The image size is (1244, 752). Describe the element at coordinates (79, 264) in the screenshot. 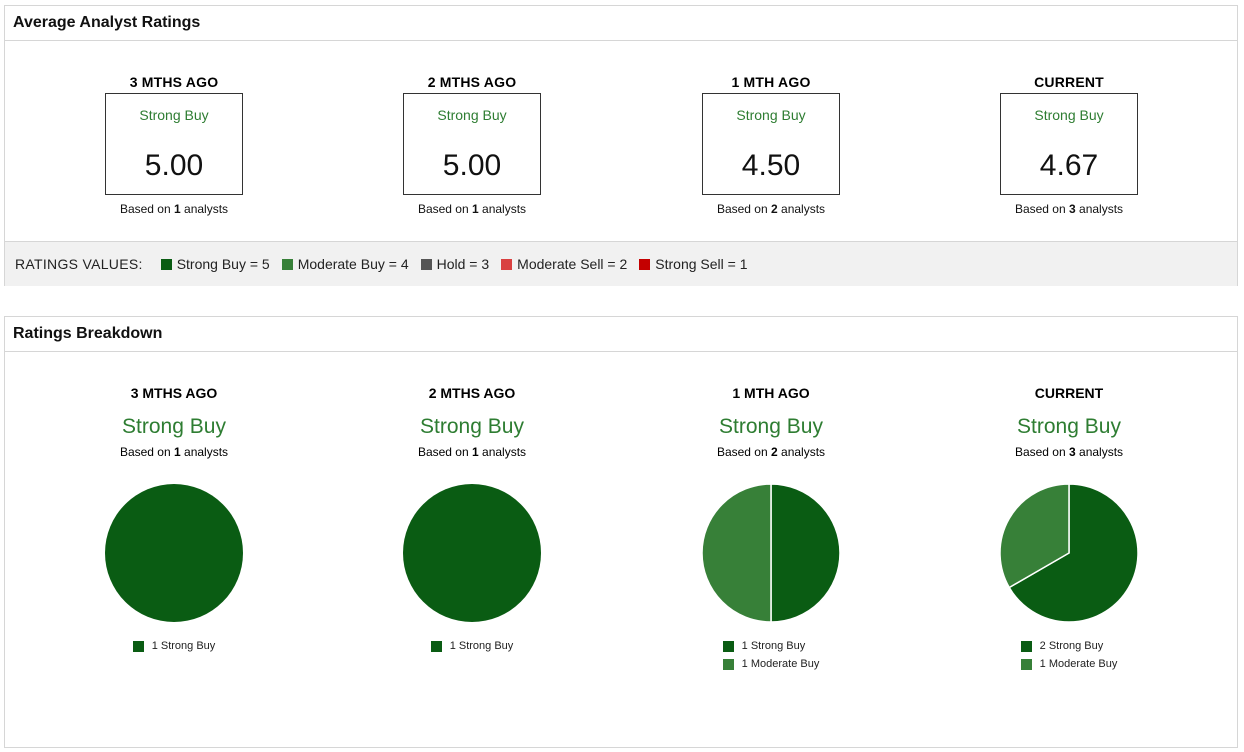

I see `ratings-values-title: RATINGS VALUES:` at that location.